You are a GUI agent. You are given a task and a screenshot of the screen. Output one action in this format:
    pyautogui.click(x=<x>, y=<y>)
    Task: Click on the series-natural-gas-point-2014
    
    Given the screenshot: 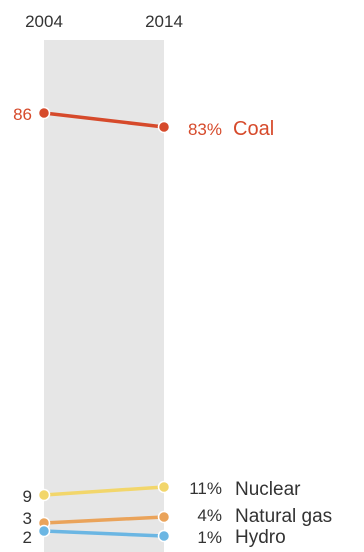 What is the action you would take?
    pyautogui.click(x=164, y=517)
    